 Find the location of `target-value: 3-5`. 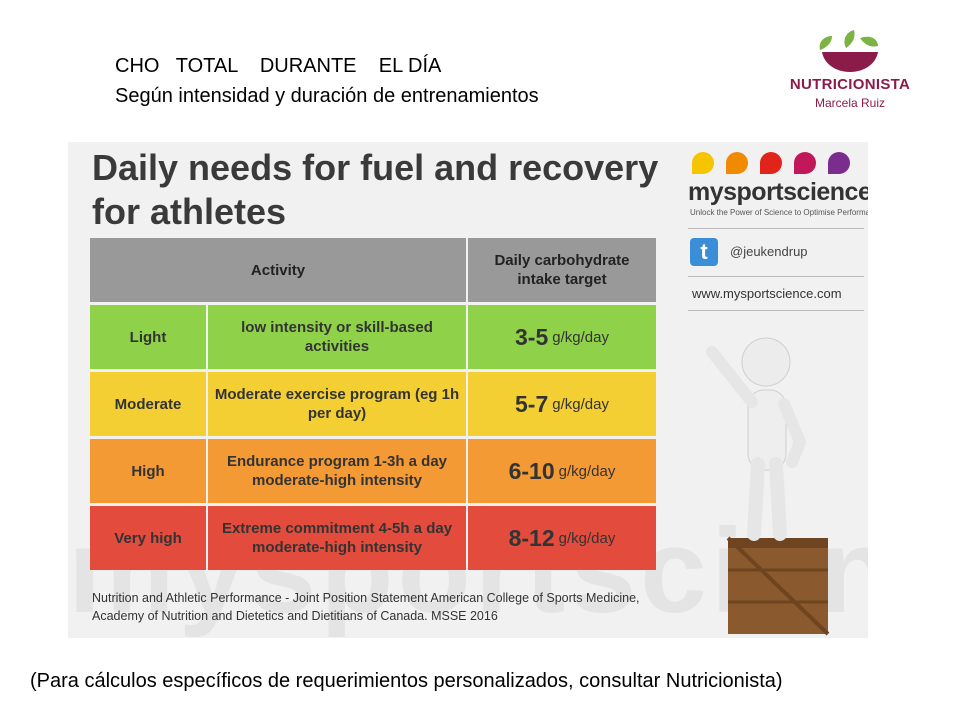

target-value: 3-5 is located at coordinates (532, 336).